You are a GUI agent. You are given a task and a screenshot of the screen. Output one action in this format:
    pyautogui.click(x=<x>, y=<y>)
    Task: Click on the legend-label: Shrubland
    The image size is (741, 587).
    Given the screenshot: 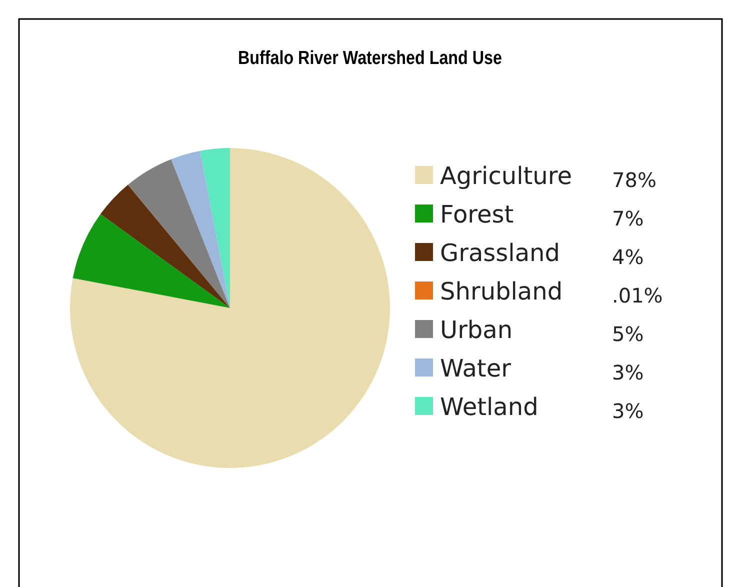 What is the action you would take?
    pyautogui.click(x=501, y=292)
    